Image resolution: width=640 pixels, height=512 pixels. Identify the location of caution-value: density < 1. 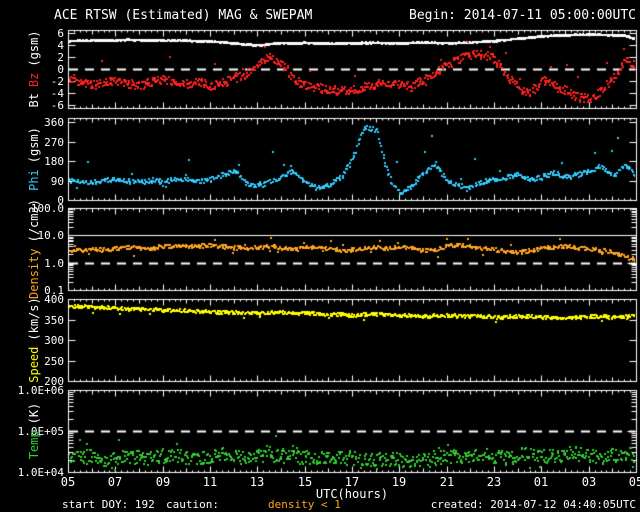
(304, 504).